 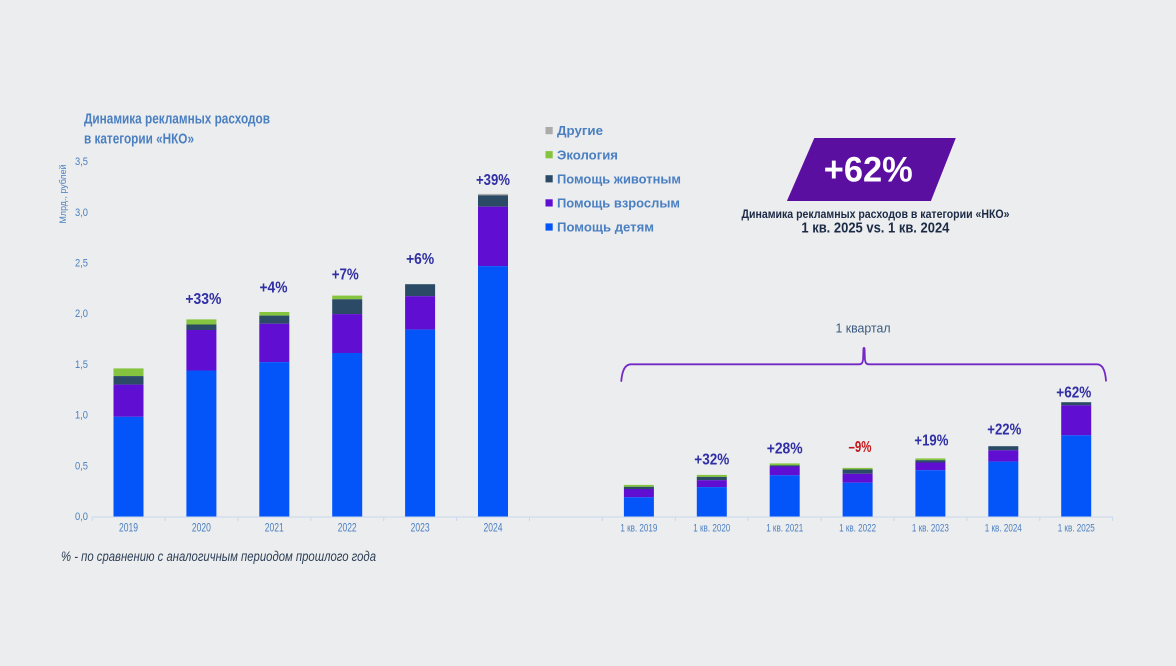 What do you see at coordinates (618, 203) in the screenshot?
I see `svg-text: Помощь взрослым` at bounding box center [618, 203].